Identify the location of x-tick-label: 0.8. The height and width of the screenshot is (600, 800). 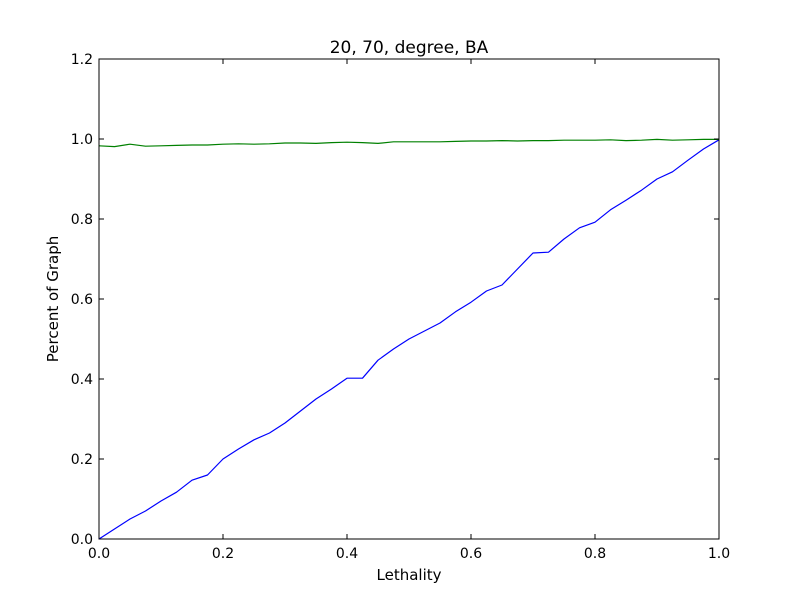
(595, 554).